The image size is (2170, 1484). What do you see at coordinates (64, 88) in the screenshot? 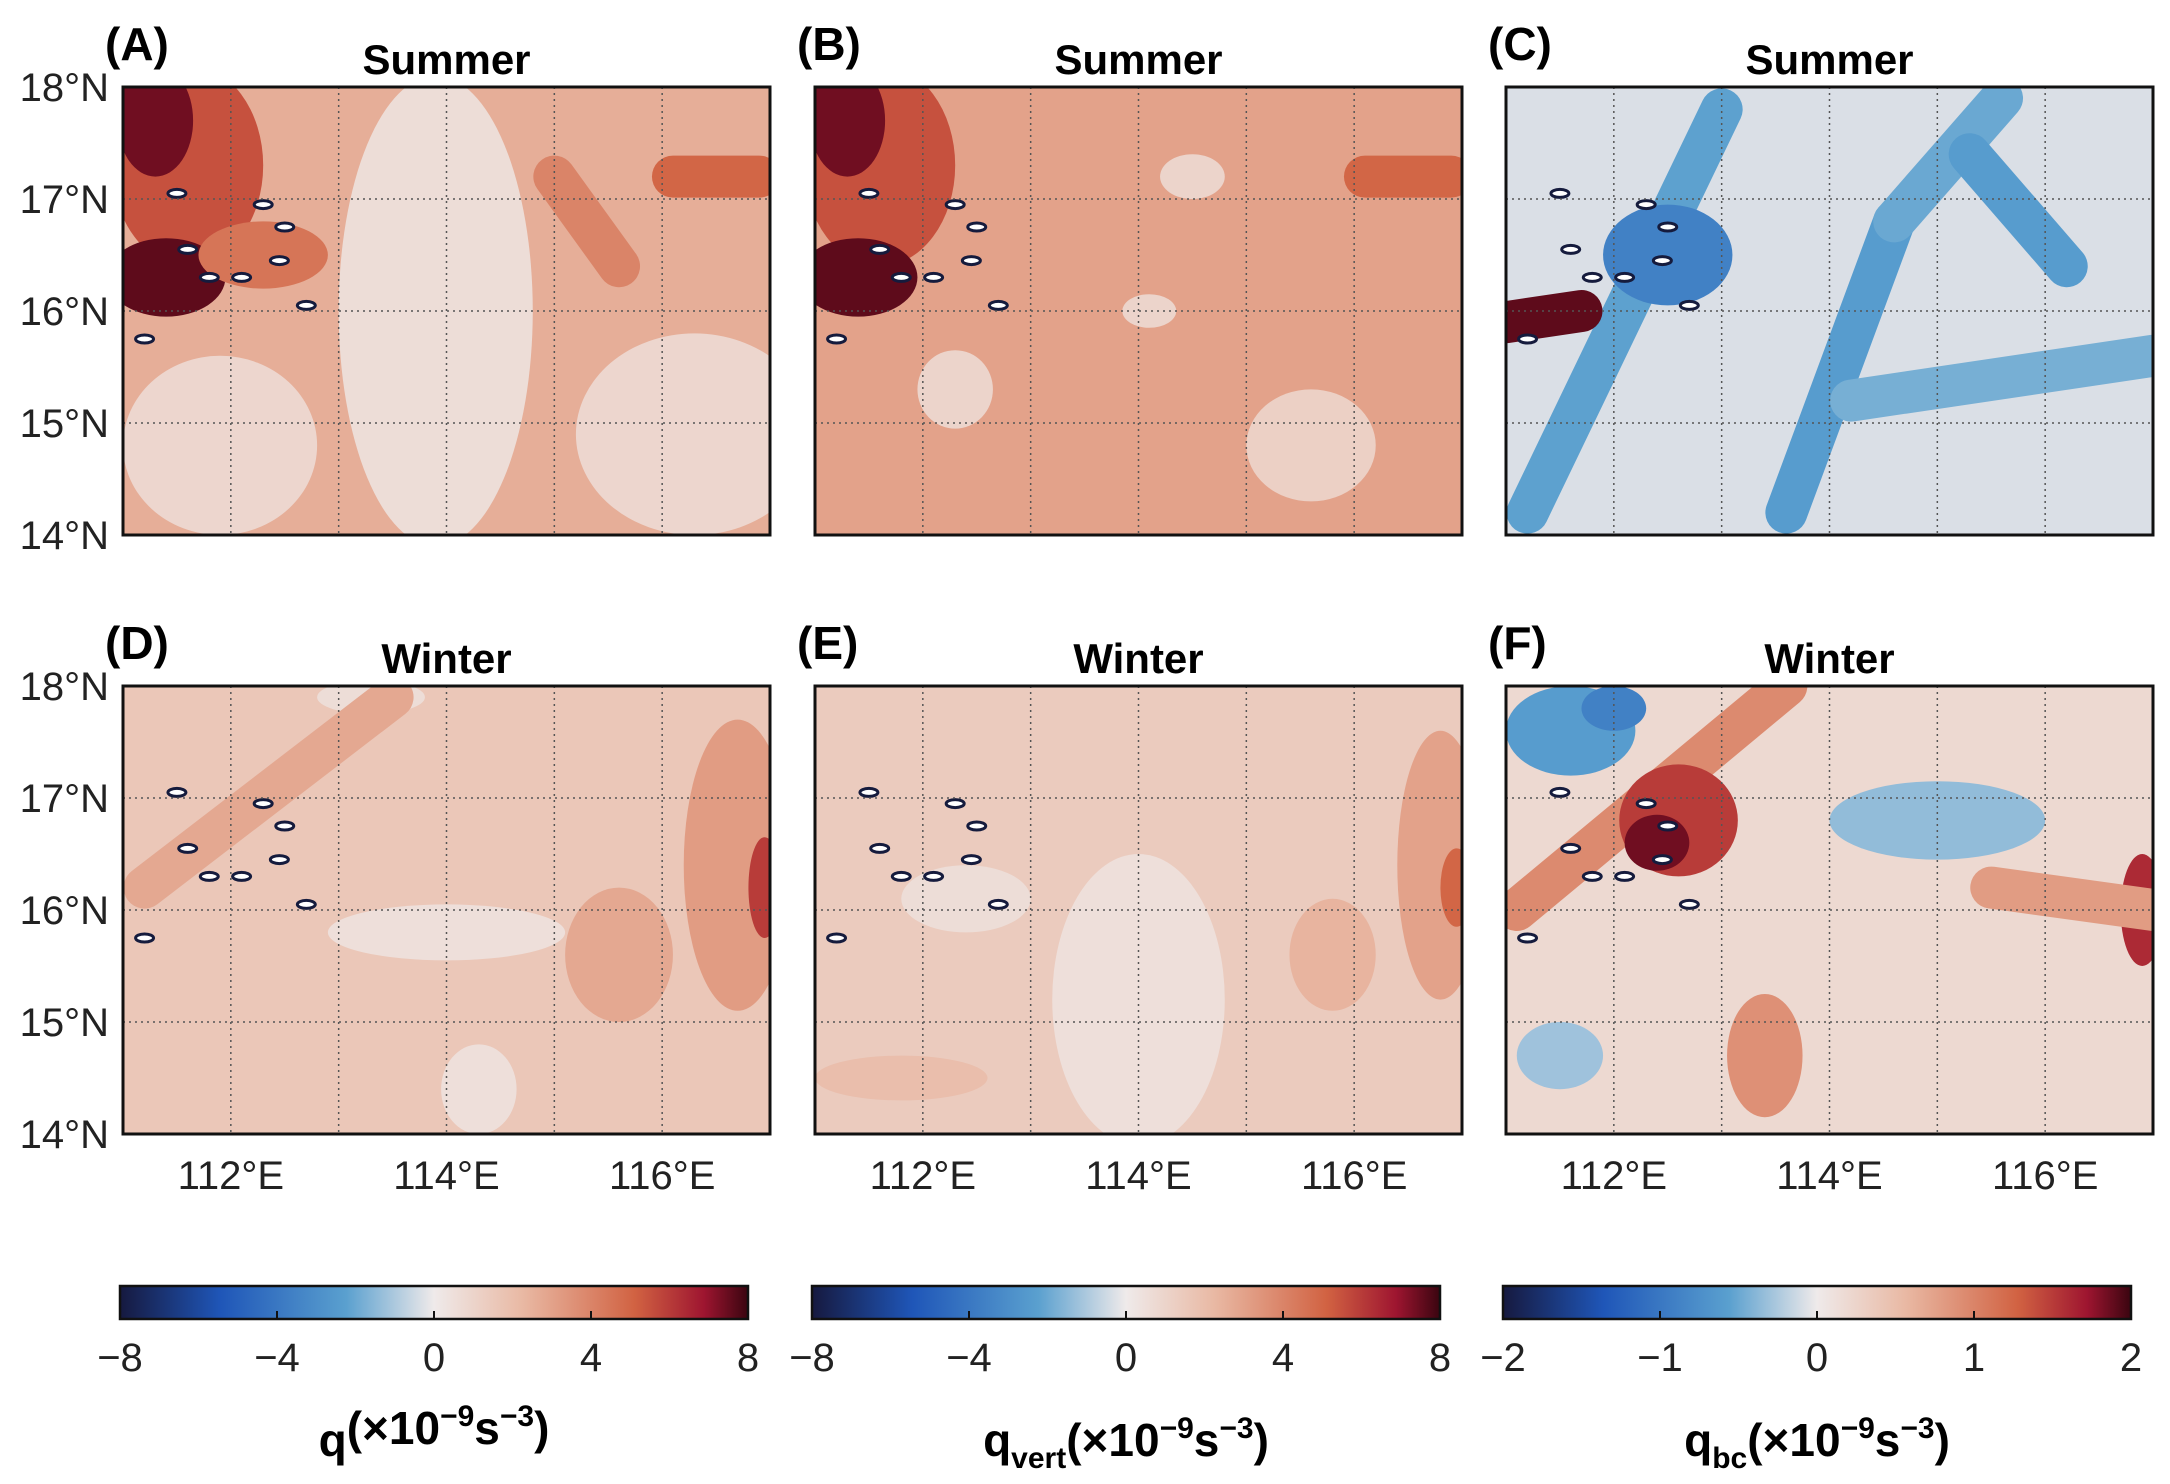
I see `y-tick-label: 18°N` at bounding box center [64, 88].